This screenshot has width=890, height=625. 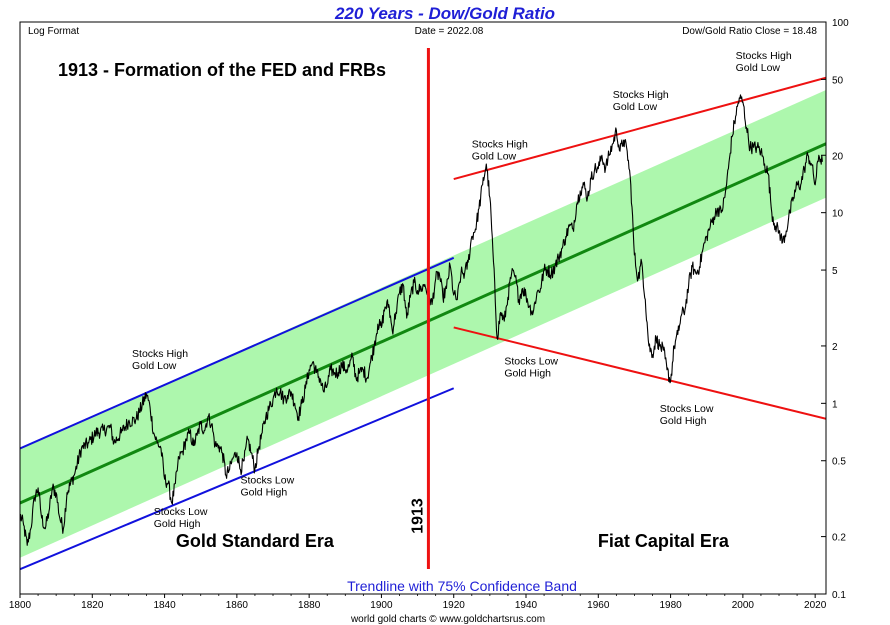 What do you see at coordinates (222, 70) in the screenshot?
I see `fed-heading: 1913 - Formation of the FED and FRBs` at bounding box center [222, 70].